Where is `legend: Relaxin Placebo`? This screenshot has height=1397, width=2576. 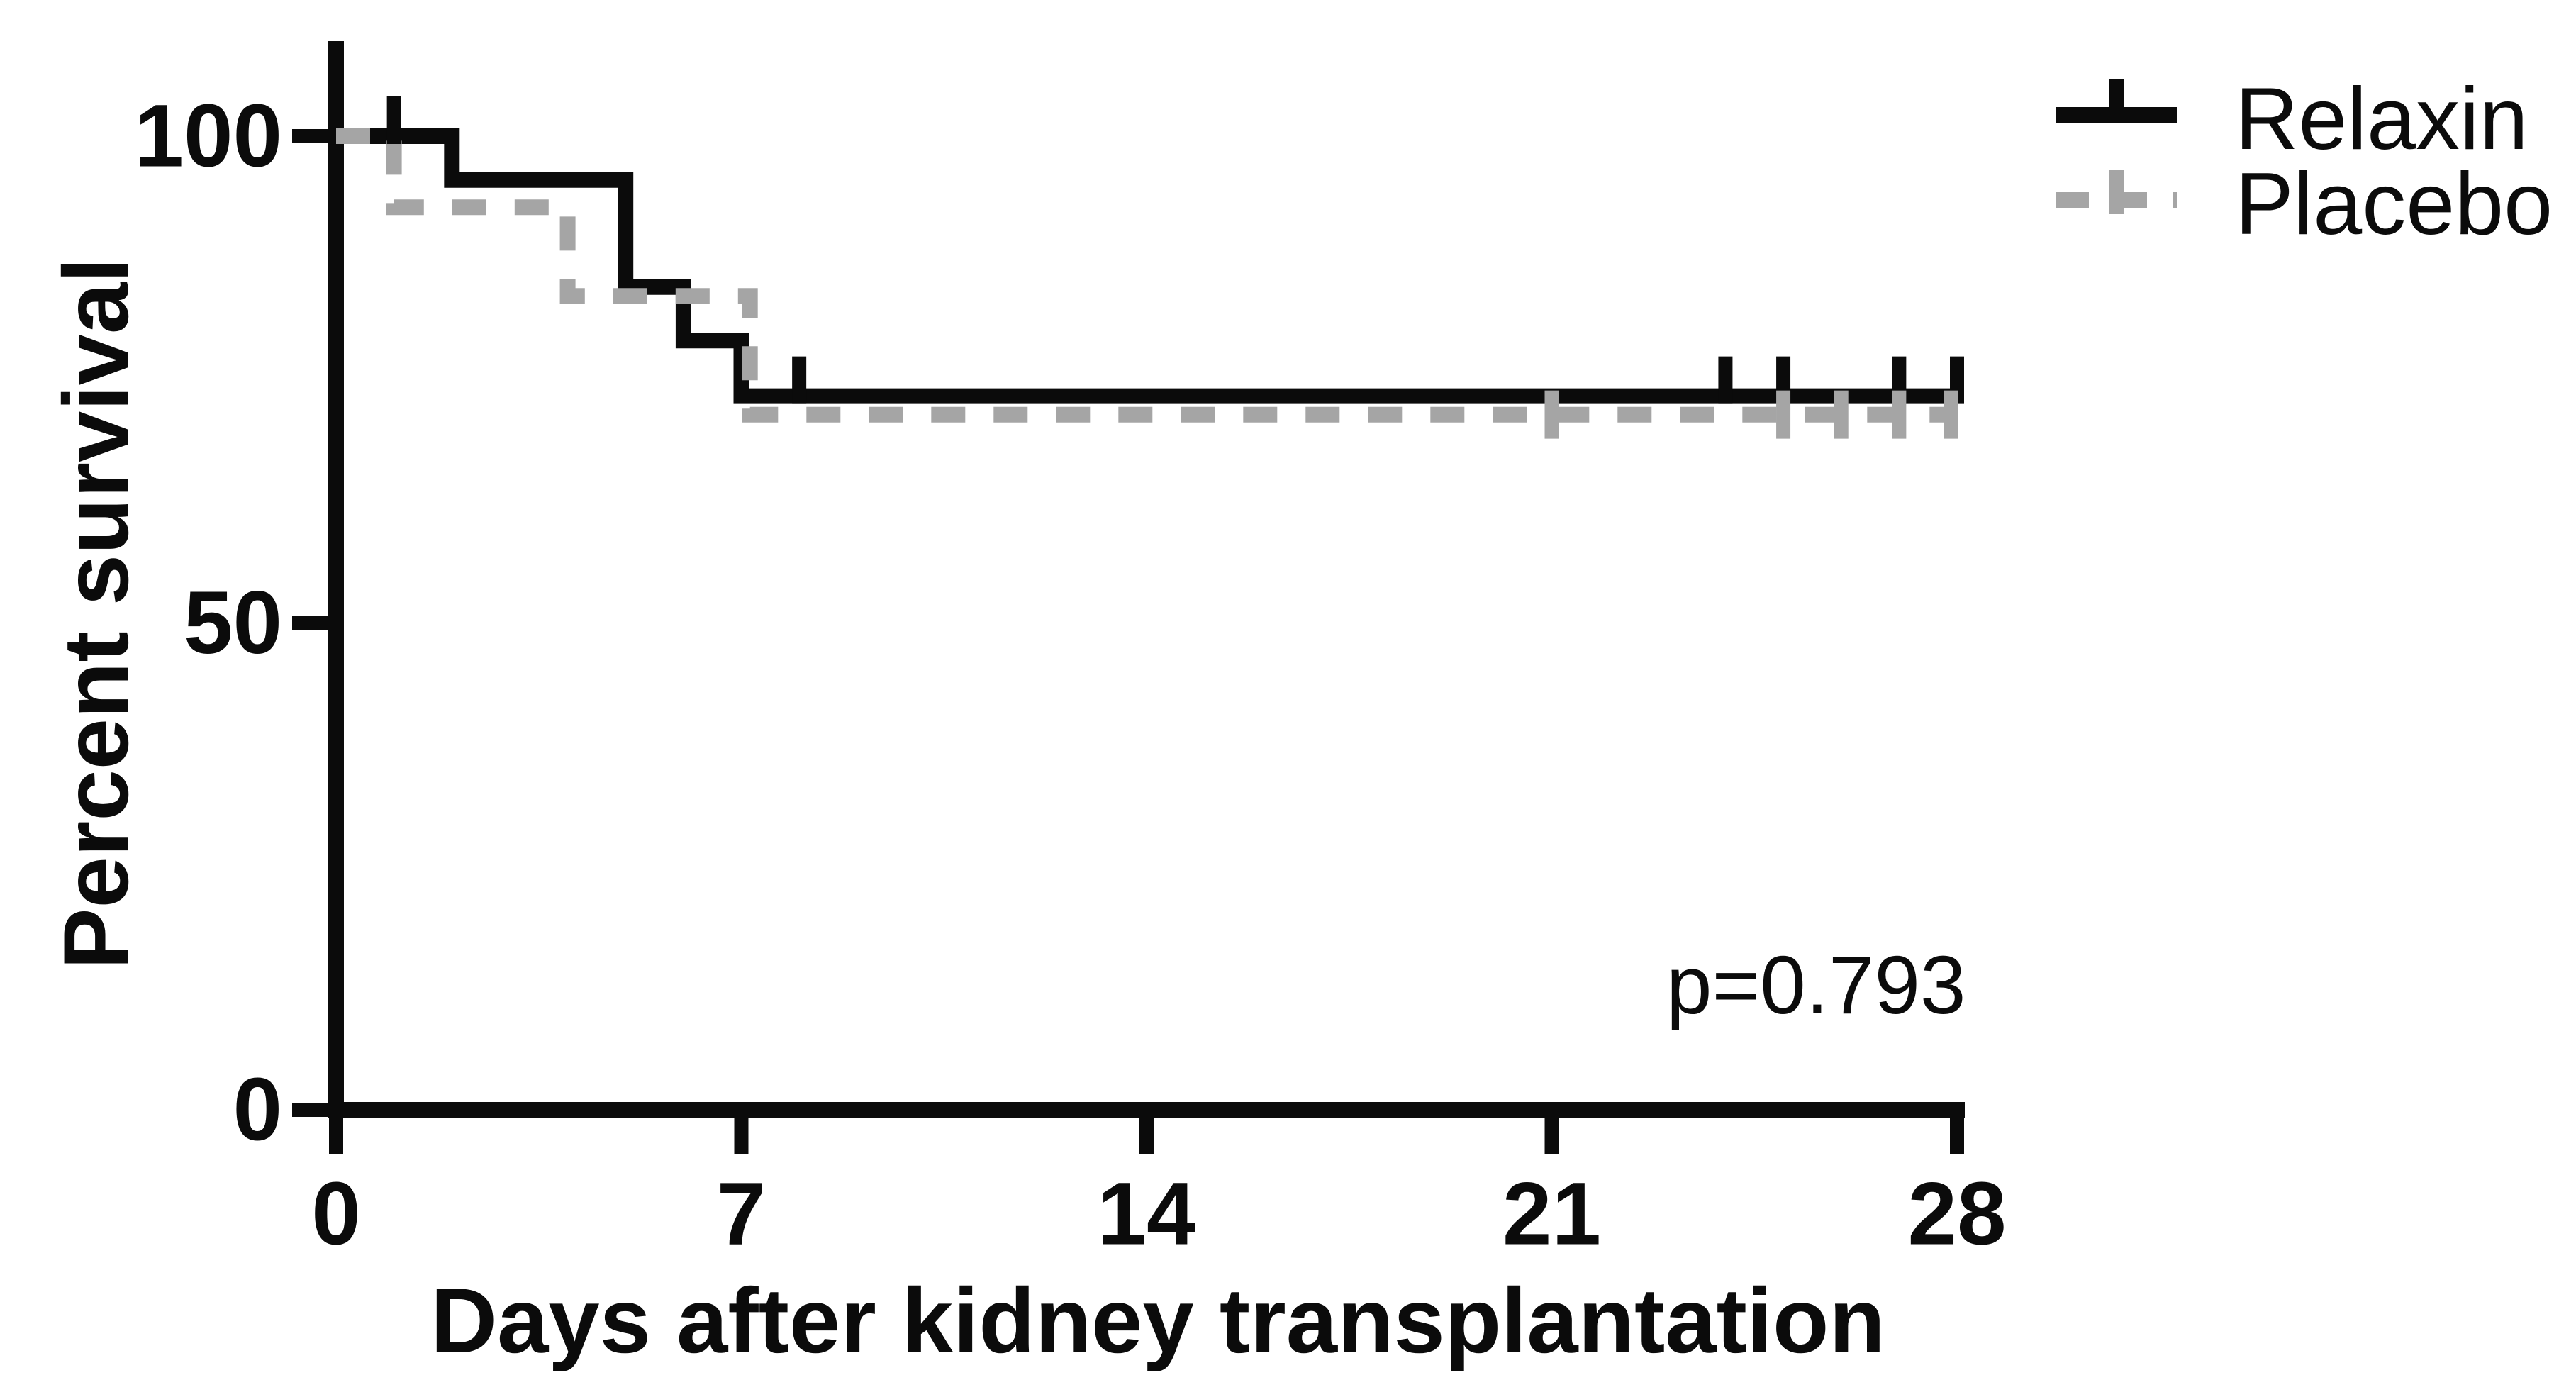
legend: Relaxin Placebo is located at coordinates (2304, 161).